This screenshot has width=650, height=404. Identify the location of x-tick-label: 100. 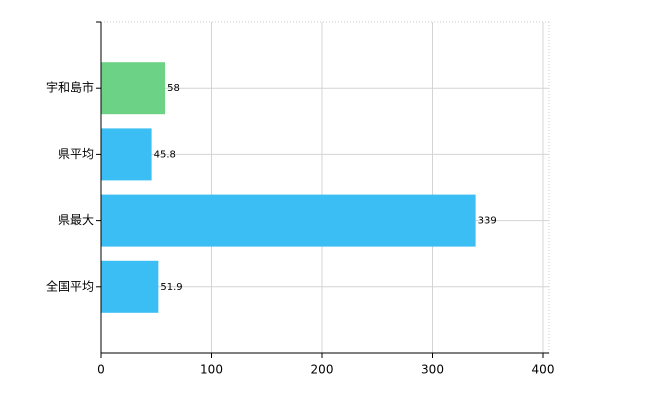
(211, 370).